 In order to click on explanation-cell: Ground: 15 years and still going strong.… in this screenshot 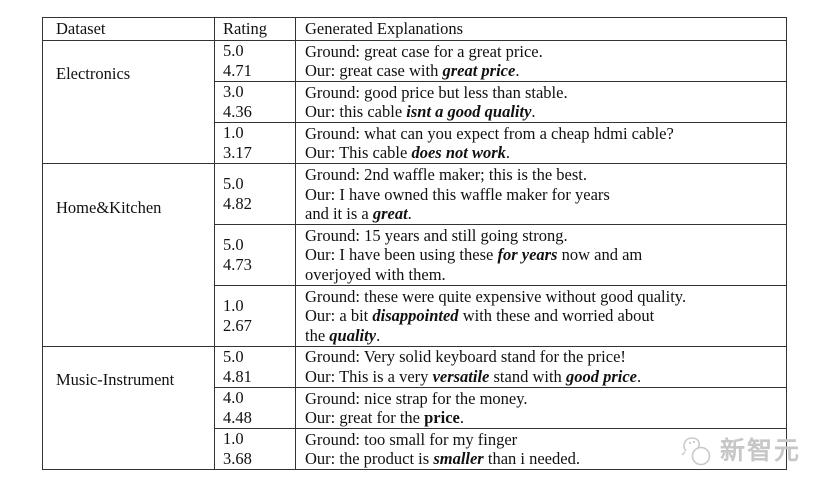, I will do `click(541, 255)`.